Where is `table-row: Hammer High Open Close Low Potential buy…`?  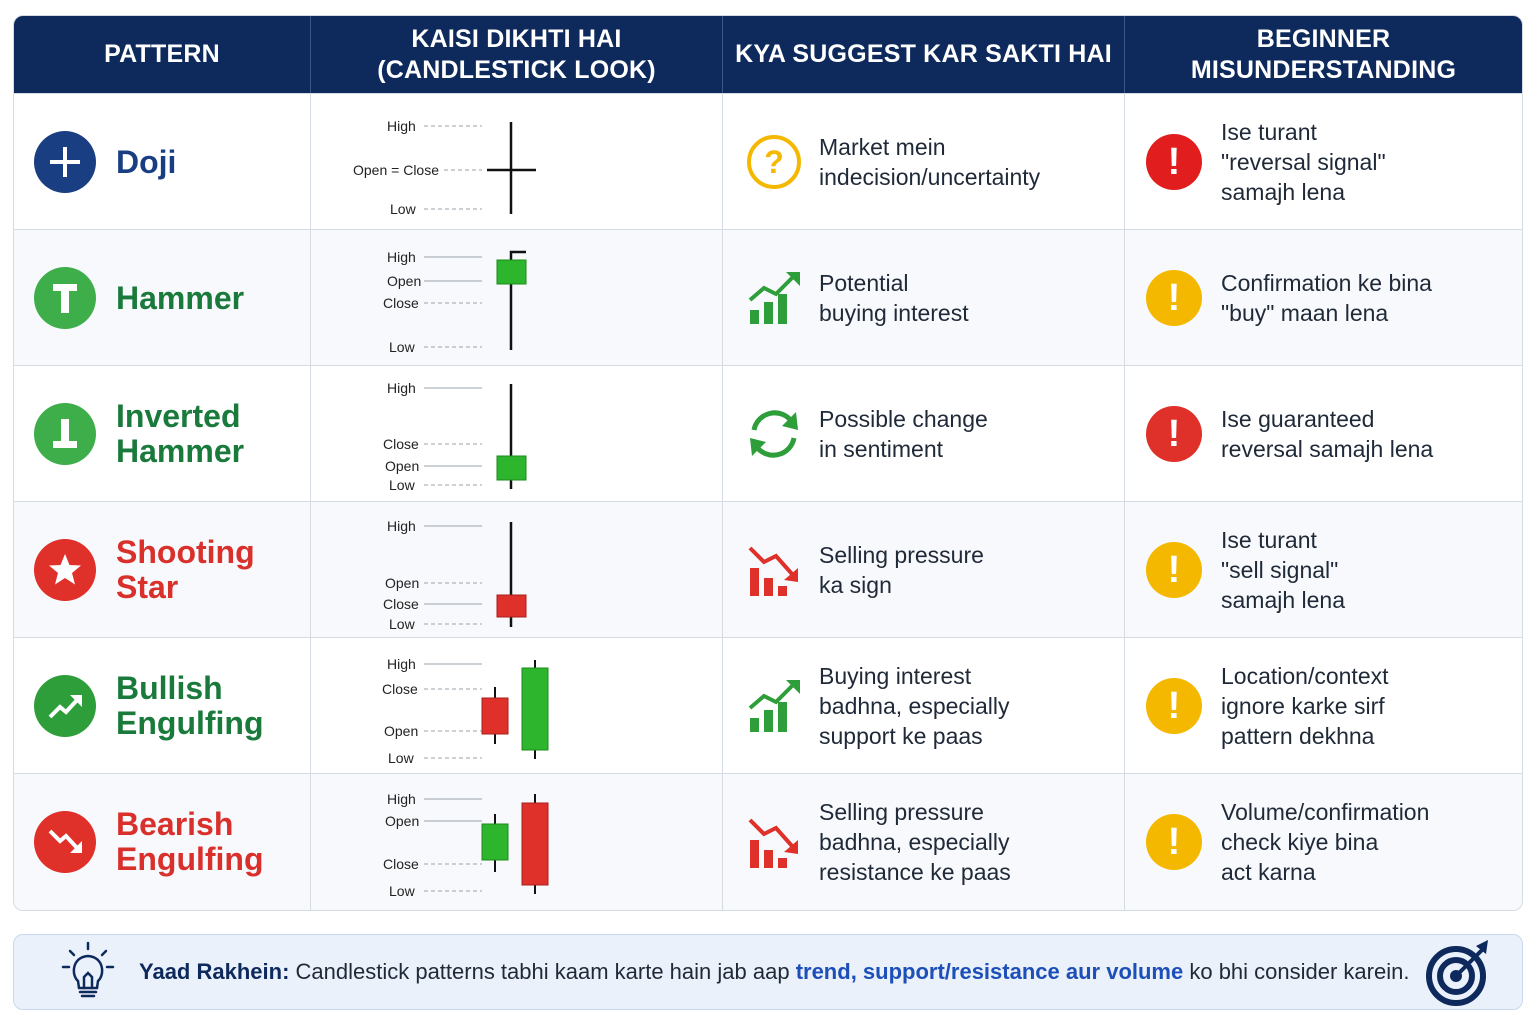 table-row: Hammer High Open Close Low Potential buy… is located at coordinates (768, 297).